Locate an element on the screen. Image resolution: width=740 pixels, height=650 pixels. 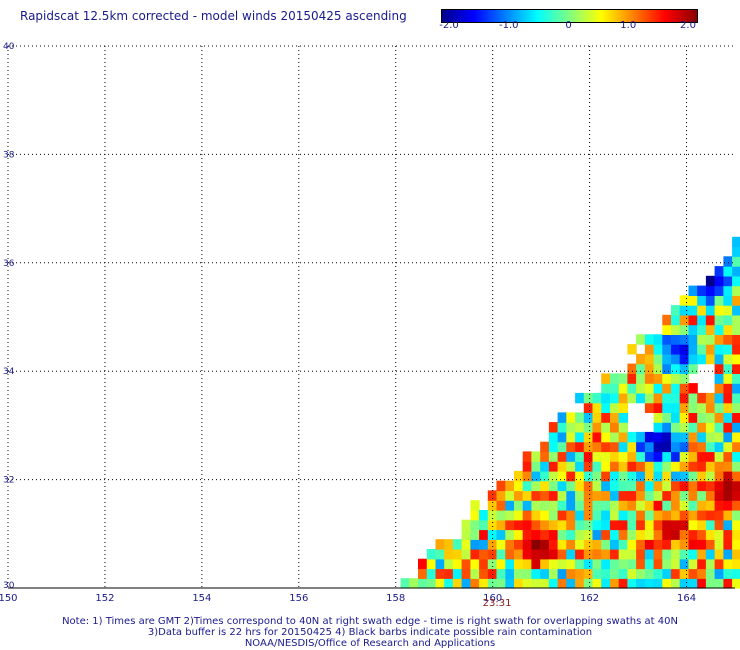
time-annotation: 23:31 is located at coordinates (497, 603).